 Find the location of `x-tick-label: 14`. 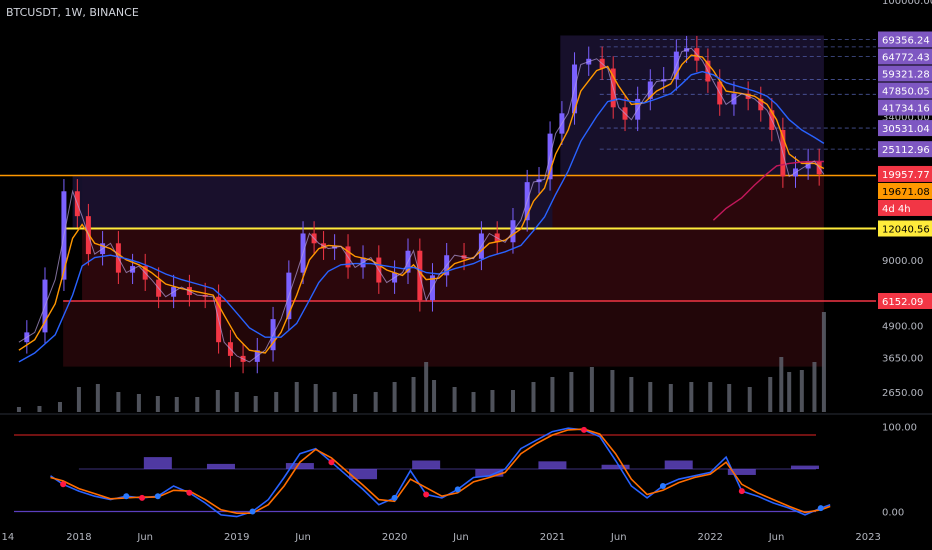

x-tick-label: 14 is located at coordinates (8, 537).